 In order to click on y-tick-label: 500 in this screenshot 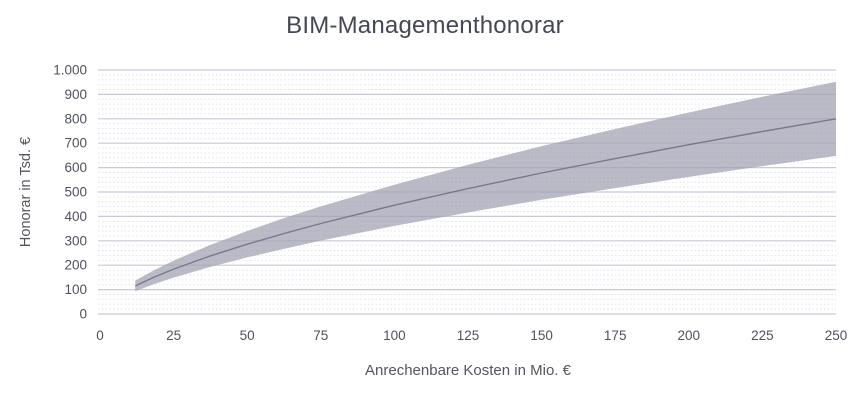, I will do `click(75, 192)`.